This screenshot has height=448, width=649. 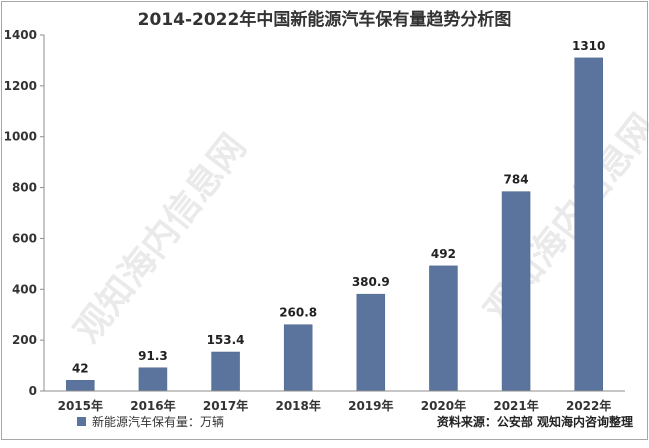 I want to click on data-label: 42, so click(x=80, y=368).